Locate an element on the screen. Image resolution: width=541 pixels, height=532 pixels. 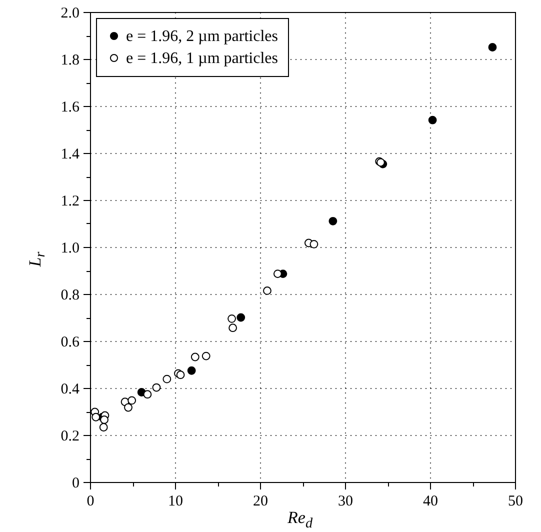
x-tick-label: 0 is located at coordinates (90, 502).